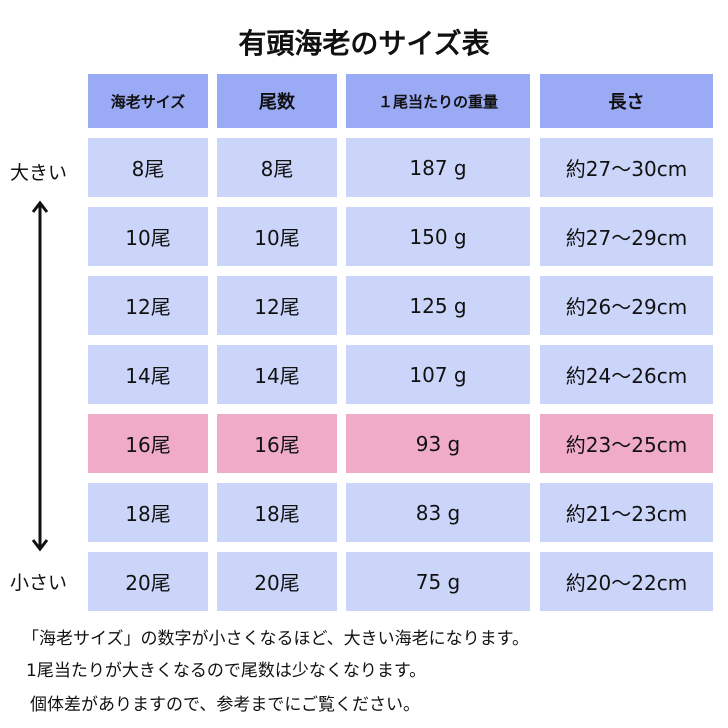 The image size is (728, 728). What do you see at coordinates (277, 512) in the screenshot?
I see `cell-count: 18尾` at bounding box center [277, 512].